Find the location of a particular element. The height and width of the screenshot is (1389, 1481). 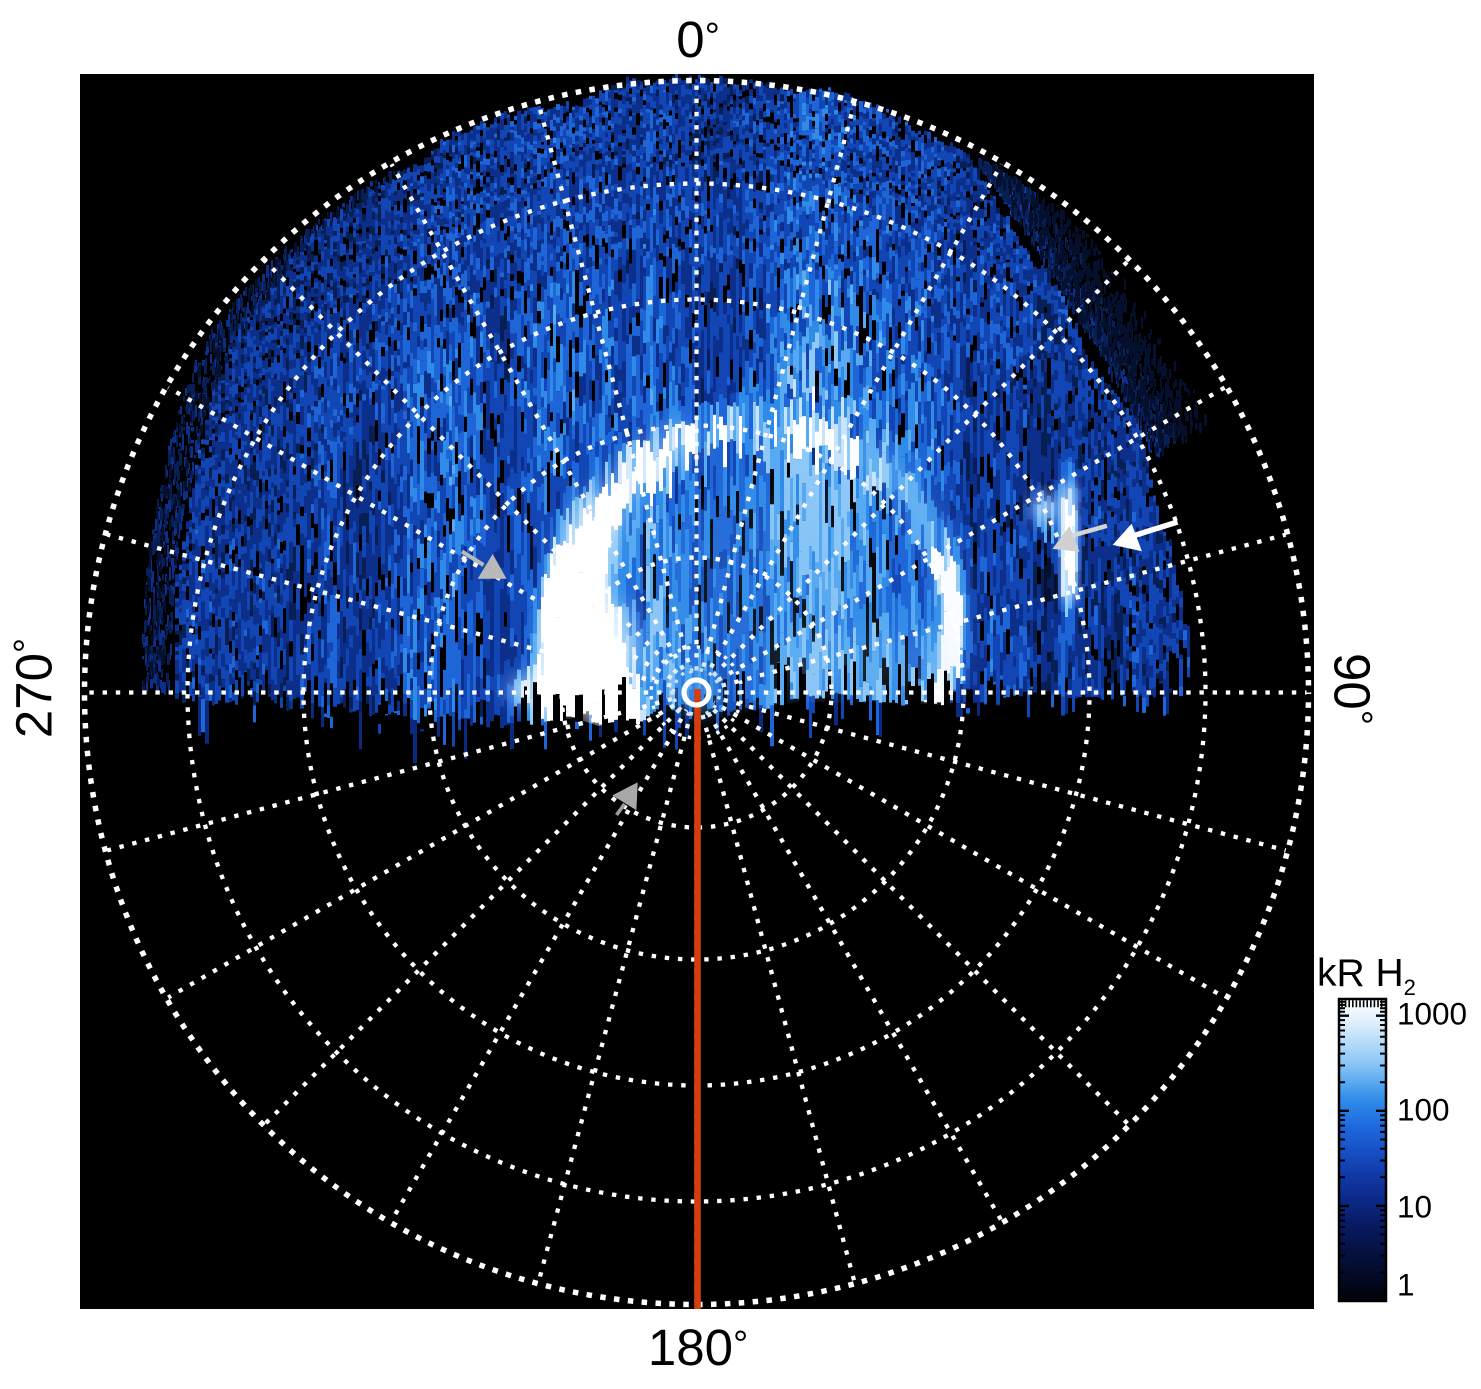

svg-text: 1000 is located at coordinates (1432, 1013).